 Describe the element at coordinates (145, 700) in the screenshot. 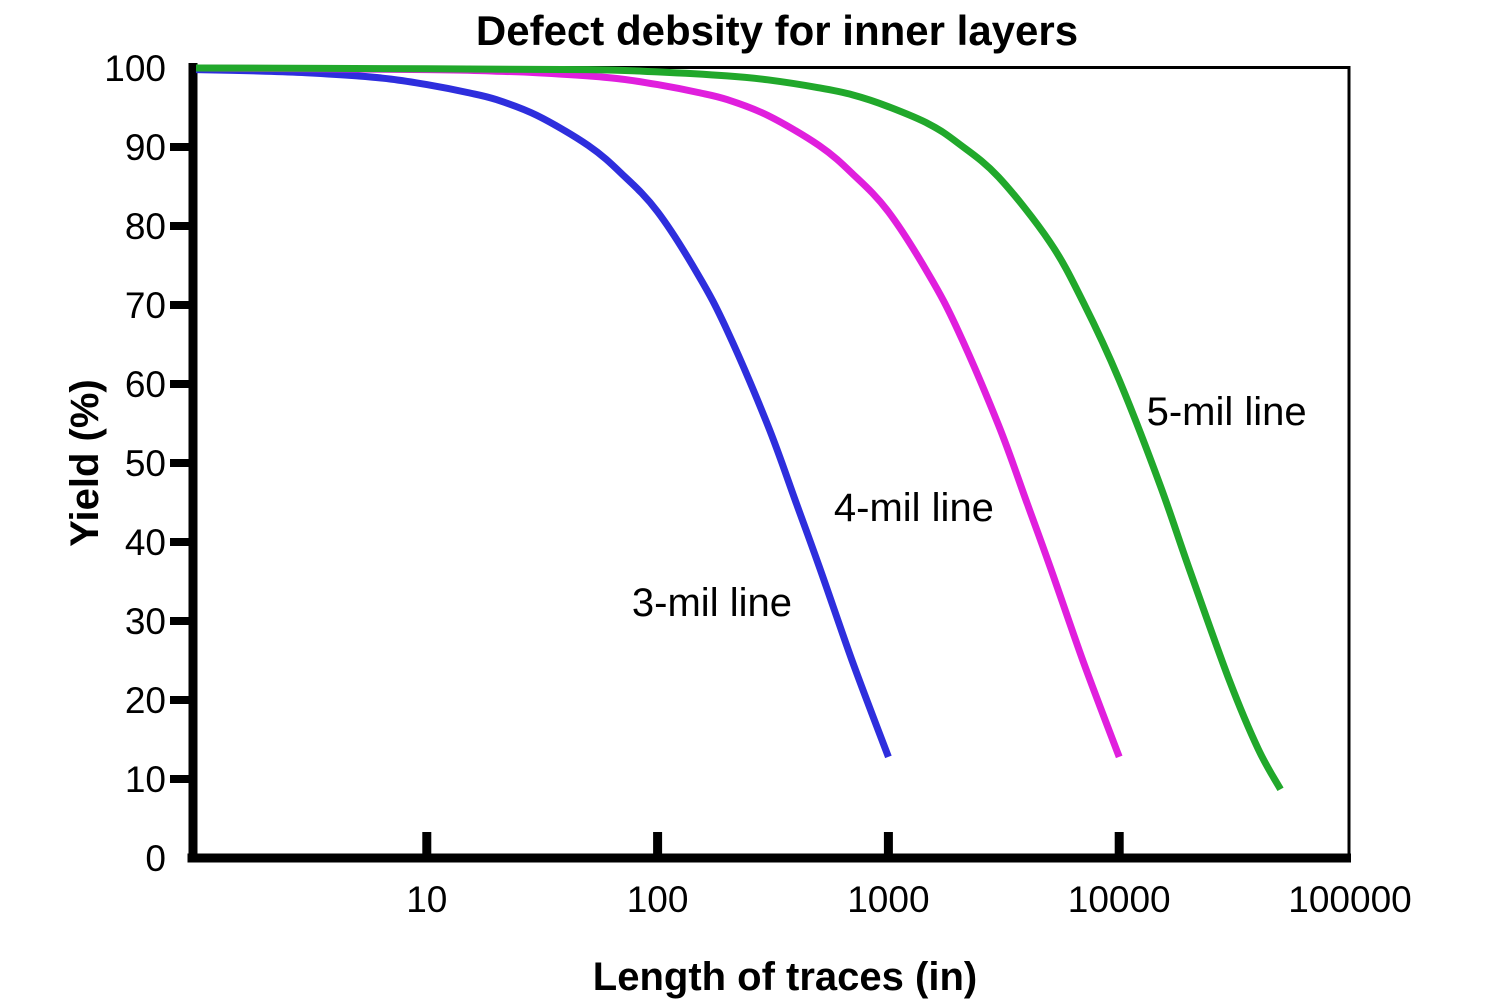

I see `y-tick-label: 20` at that location.